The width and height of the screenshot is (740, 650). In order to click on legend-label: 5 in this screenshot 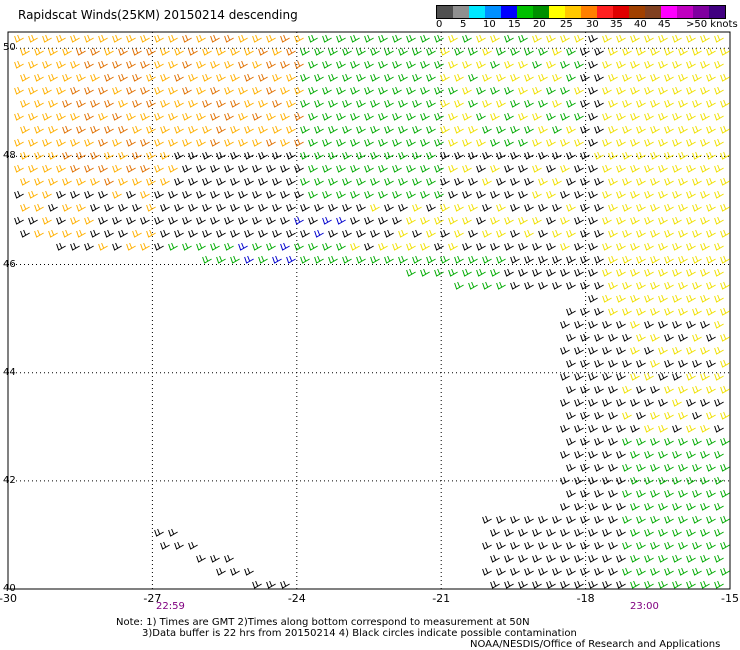, I will do `click(463, 24)`.